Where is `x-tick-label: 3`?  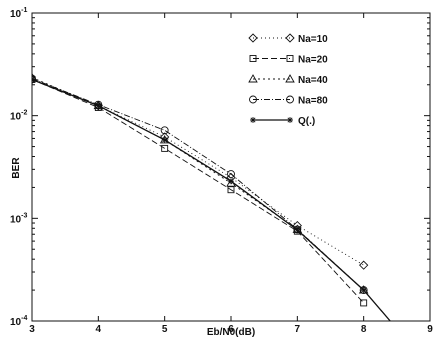 x-tick-label: 3 is located at coordinates (32, 329).